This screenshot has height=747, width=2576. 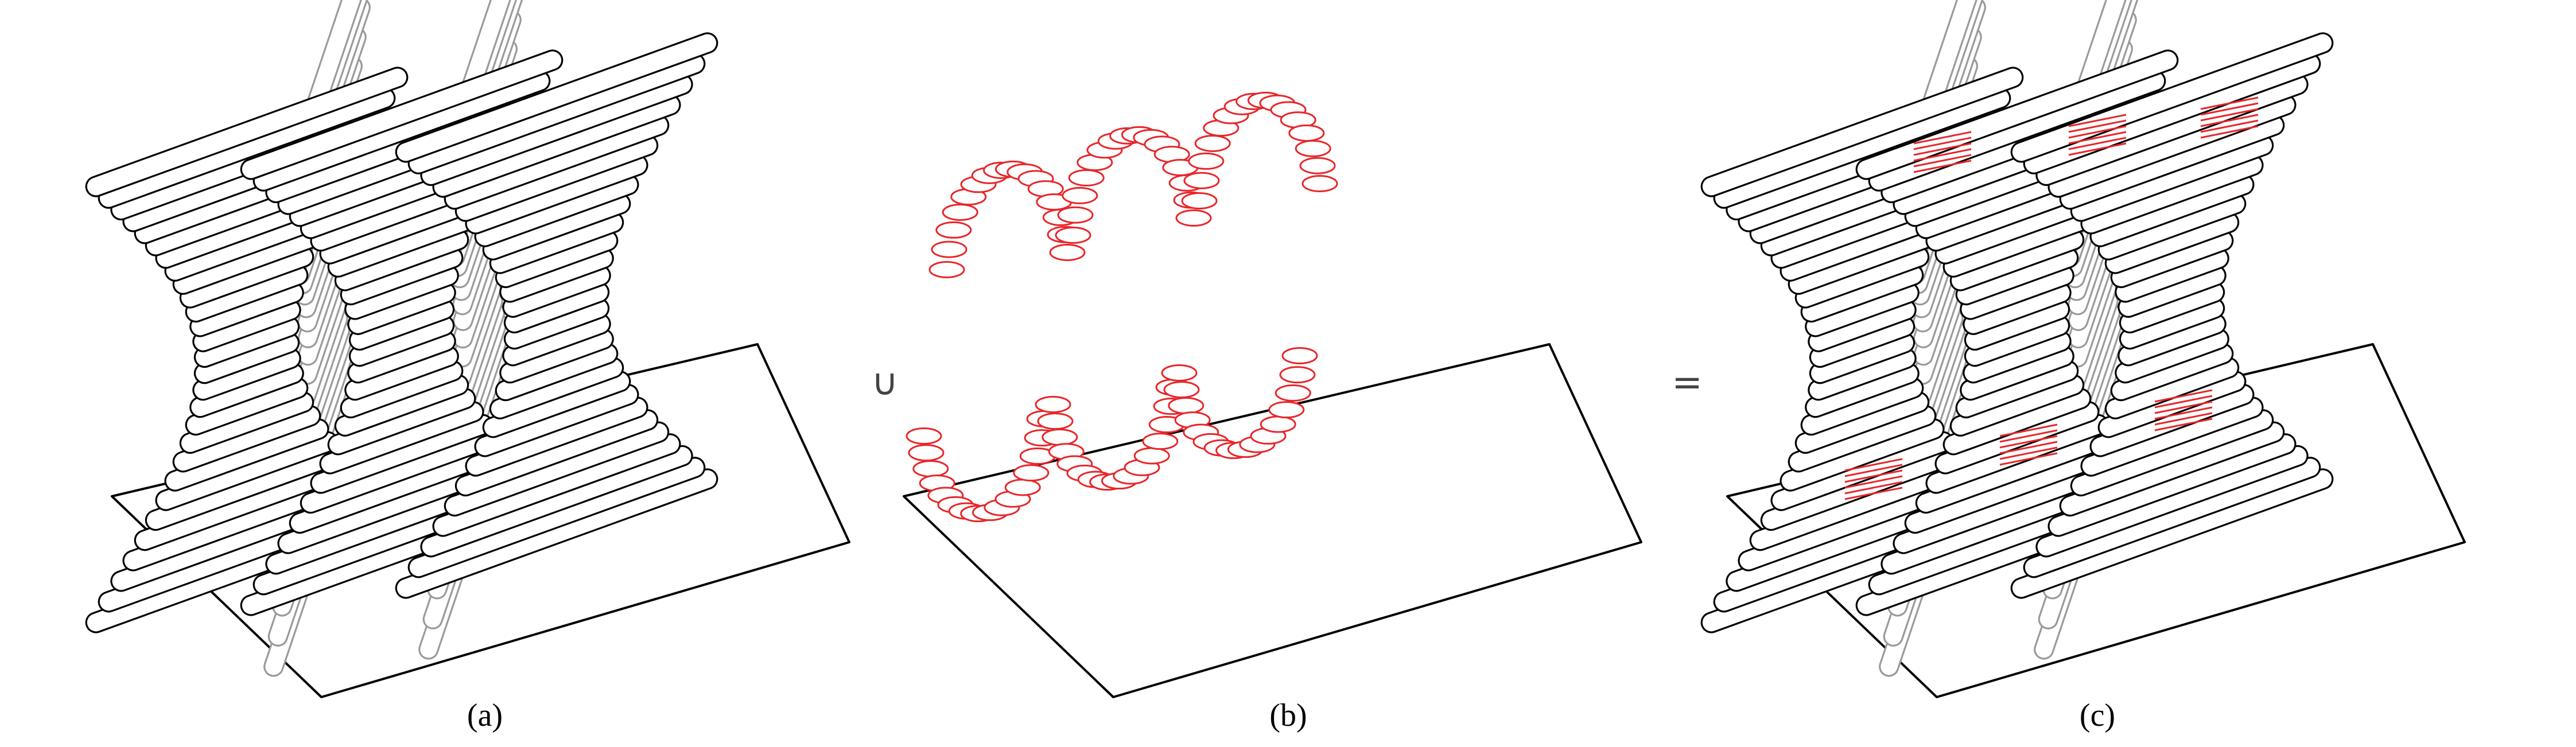 I want to click on union-operator: ∪, so click(x=885, y=382).